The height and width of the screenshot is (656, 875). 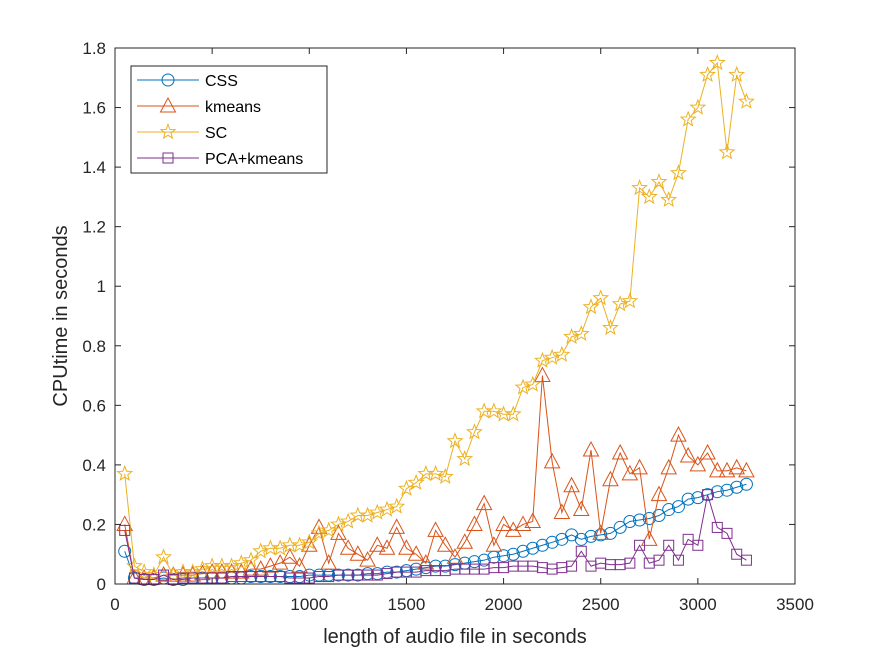 I want to click on legend-marker-pca-kmeans, so click(x=168, y=158).